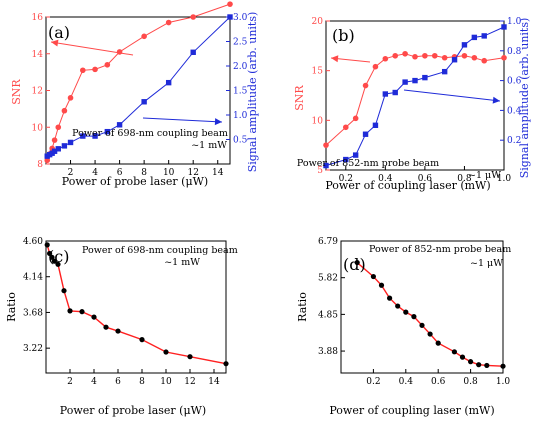 The image size is (550, 429). Describe the element at coordinates (240, 141) in the screenshot. I see `panel-a-ytick-right-label: 0.5` at that location.